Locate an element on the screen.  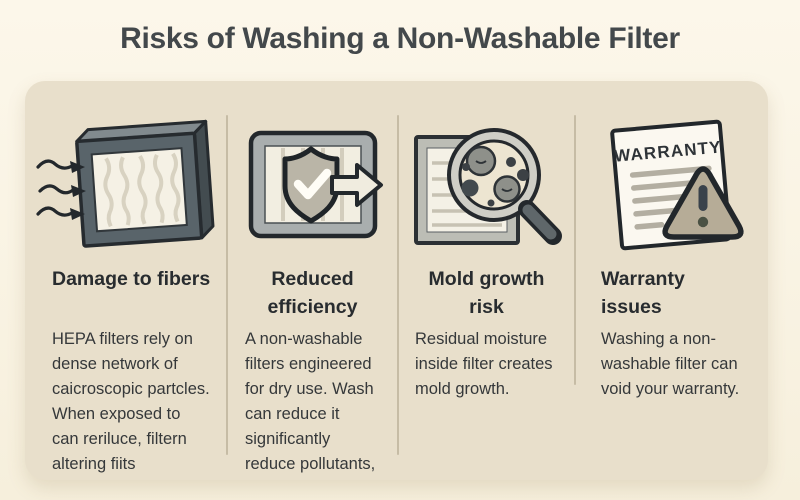
warranty-alert-icon: WARRANTY is located at coordinates (671, 185).